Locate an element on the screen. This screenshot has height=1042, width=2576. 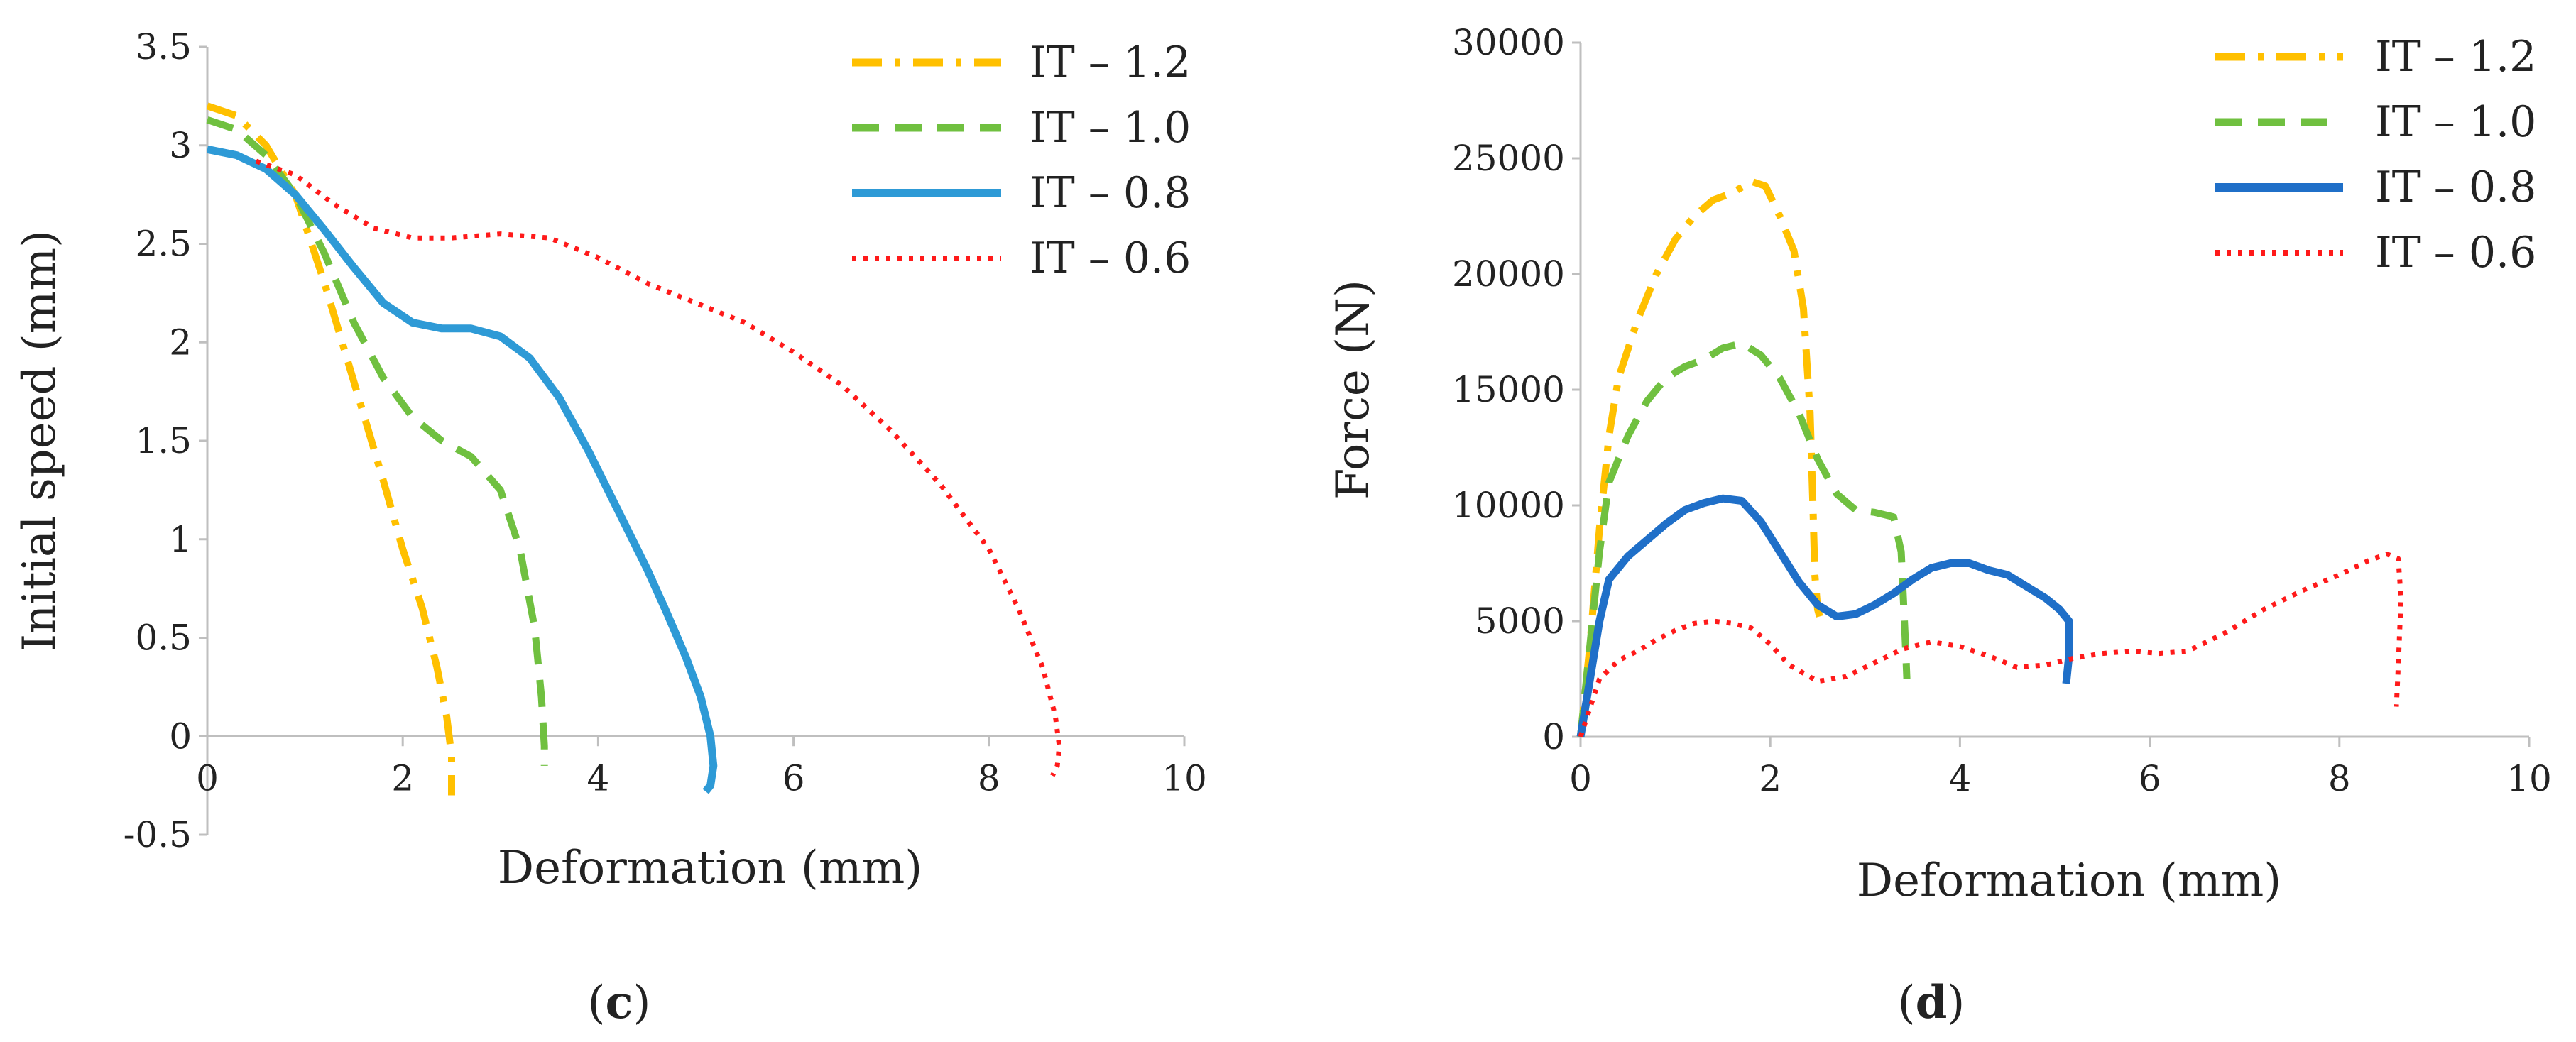
panel-c-legend: IT – 1.2 IT – 1.0 IT – 0.8 IT – 0.6 is located at coordinates (1021, 160).